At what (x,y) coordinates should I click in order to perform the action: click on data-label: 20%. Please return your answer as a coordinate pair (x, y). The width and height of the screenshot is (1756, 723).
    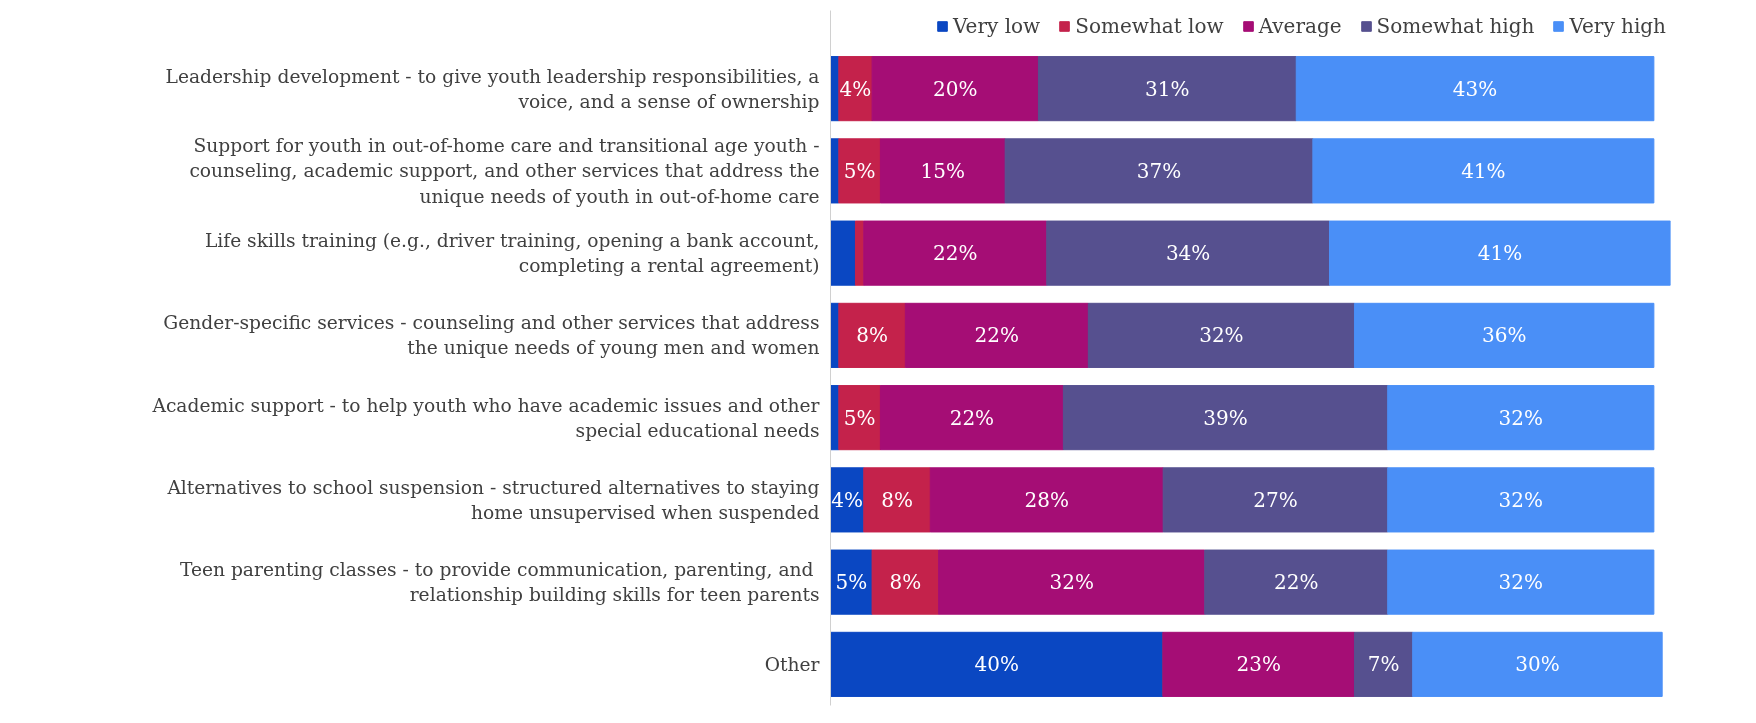
    Looking at the image, I should click on (955, 88).